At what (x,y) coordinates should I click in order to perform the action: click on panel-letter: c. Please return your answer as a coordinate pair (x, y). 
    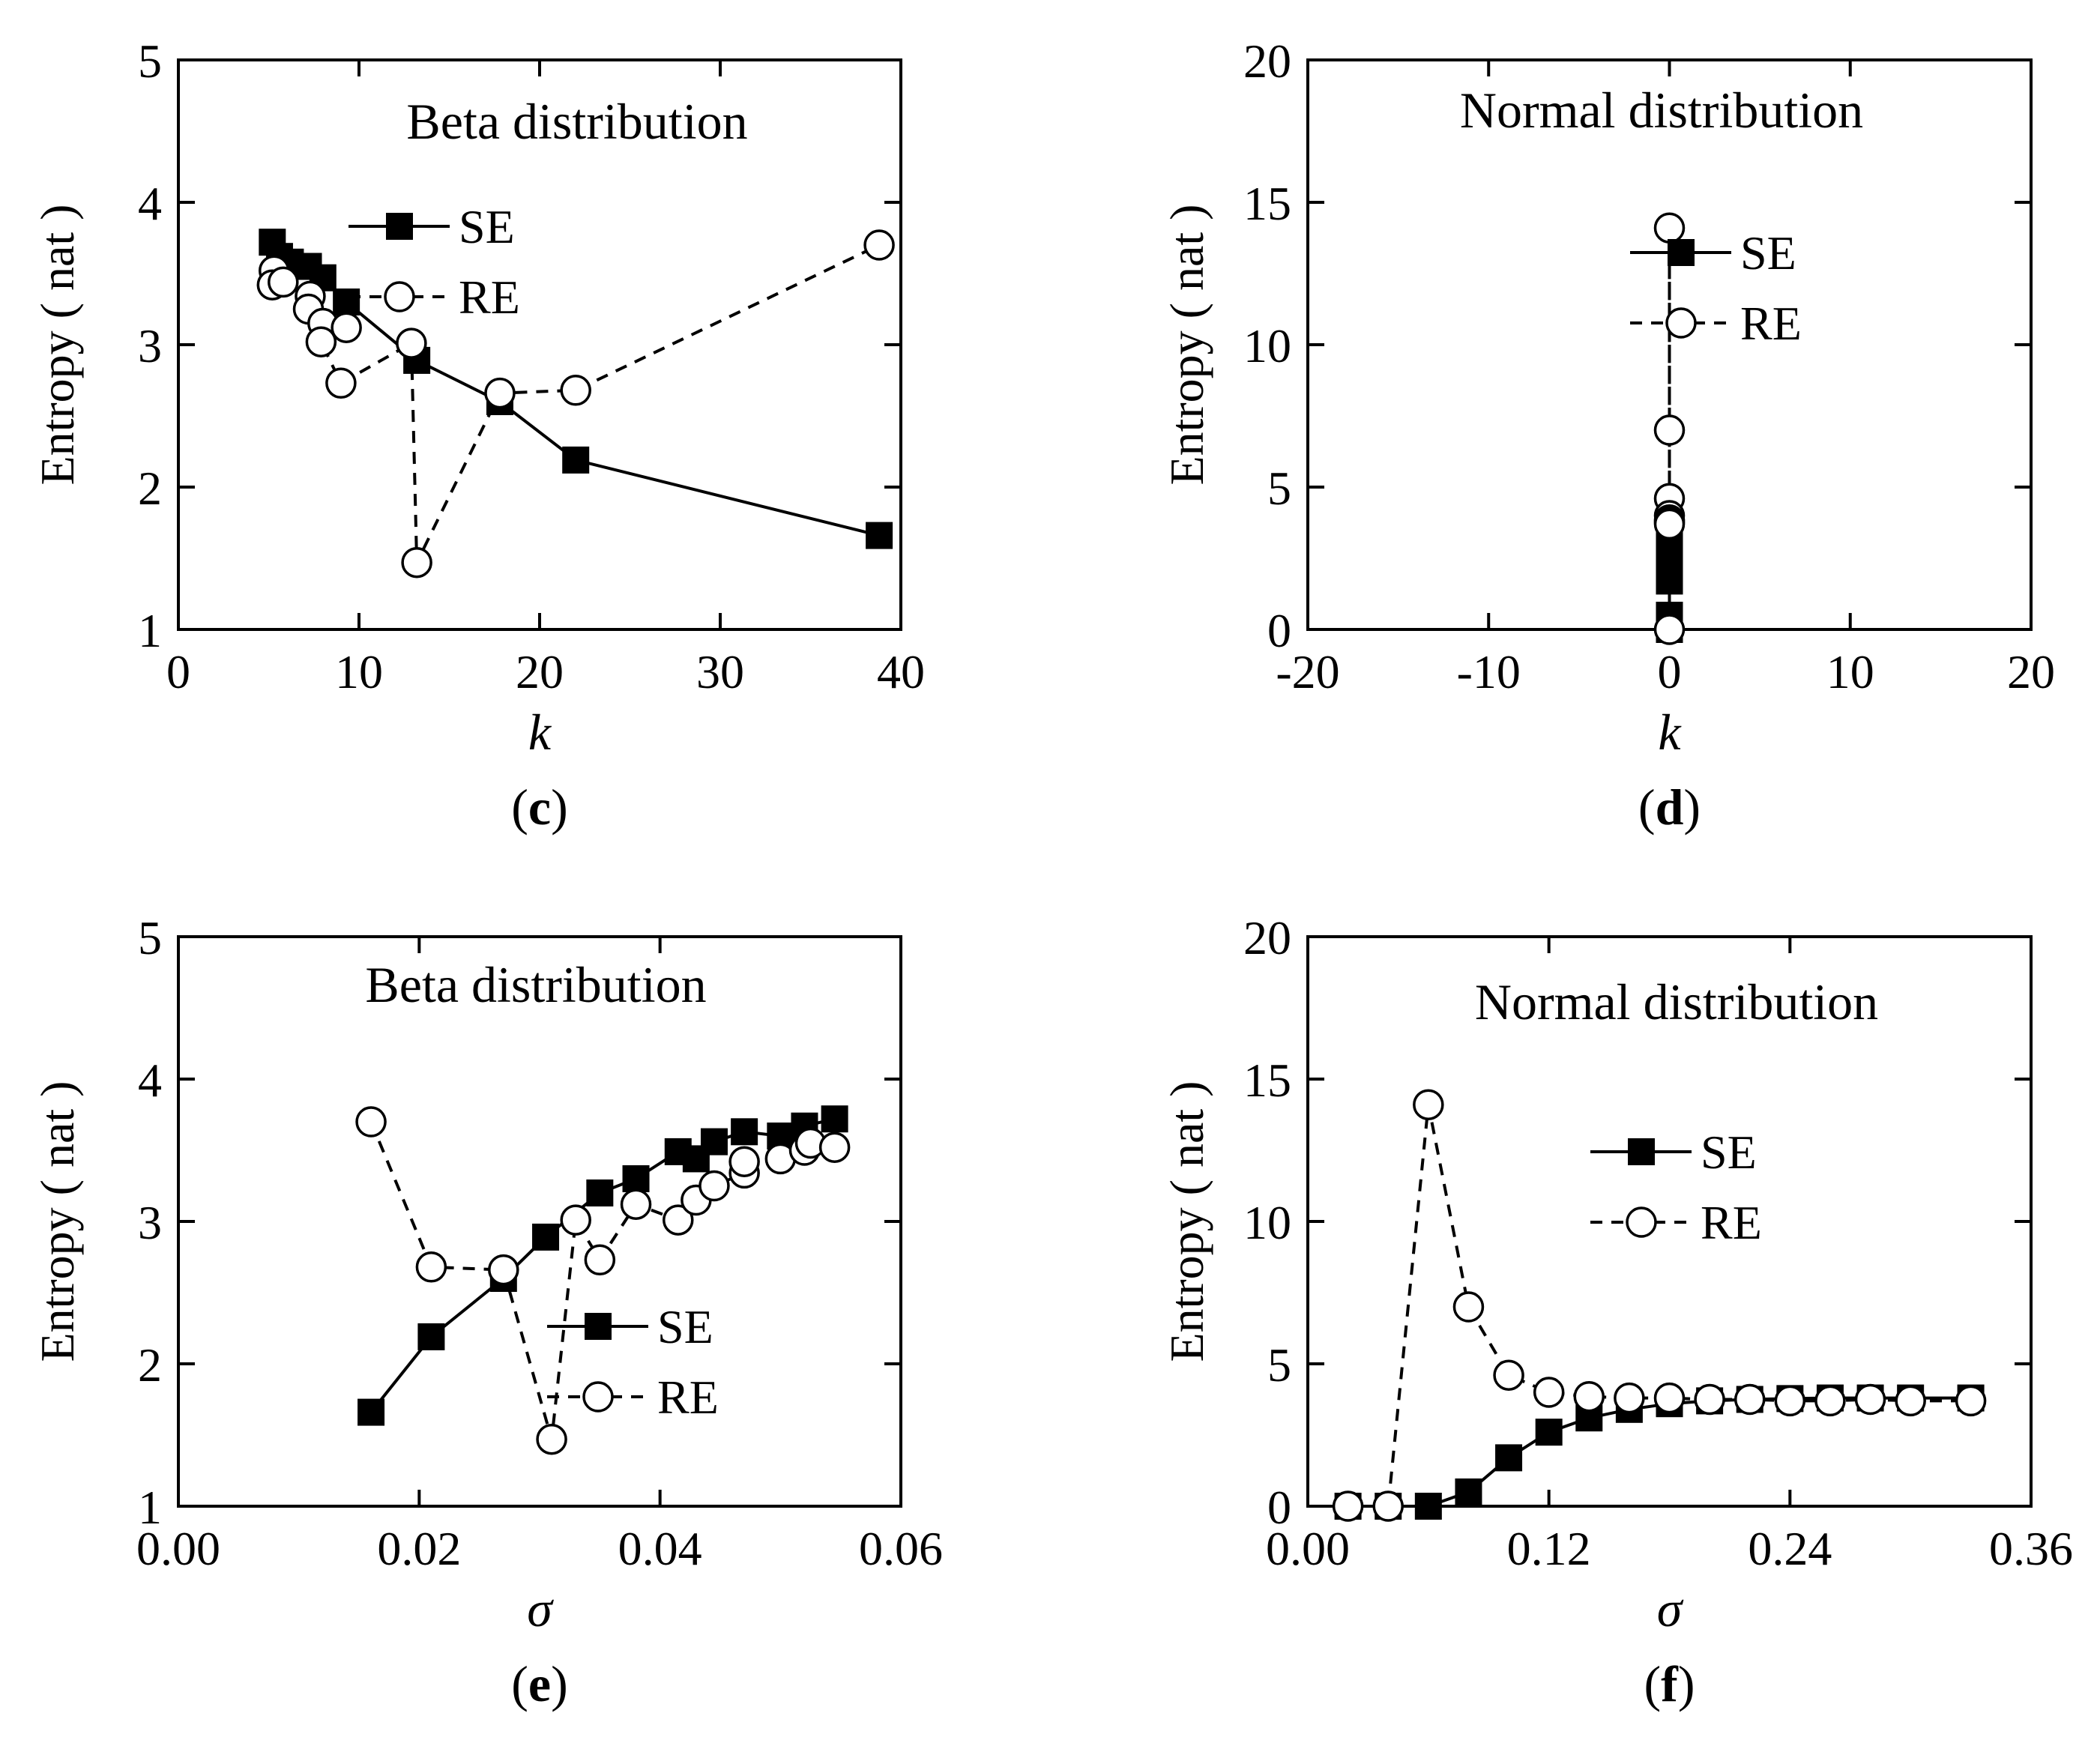
    Looking at the image, I should click on (539, 807).